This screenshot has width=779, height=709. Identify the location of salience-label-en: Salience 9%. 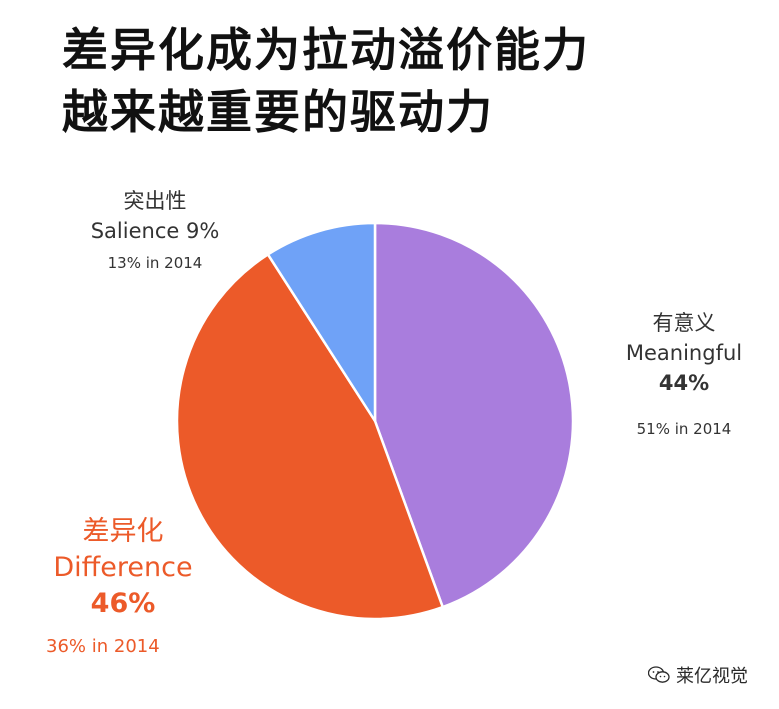
(155, 231).